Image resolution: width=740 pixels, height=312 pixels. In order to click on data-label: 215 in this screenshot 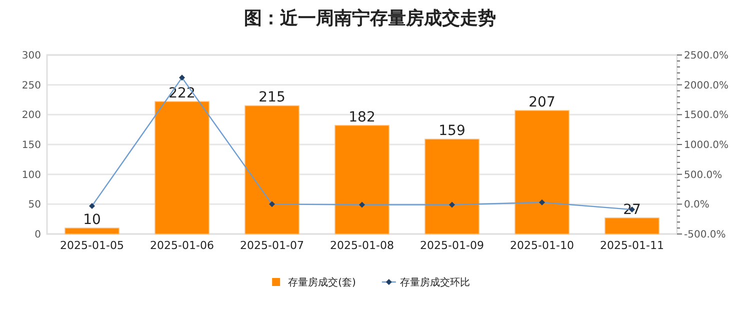, I will do `click(272, 98)`.